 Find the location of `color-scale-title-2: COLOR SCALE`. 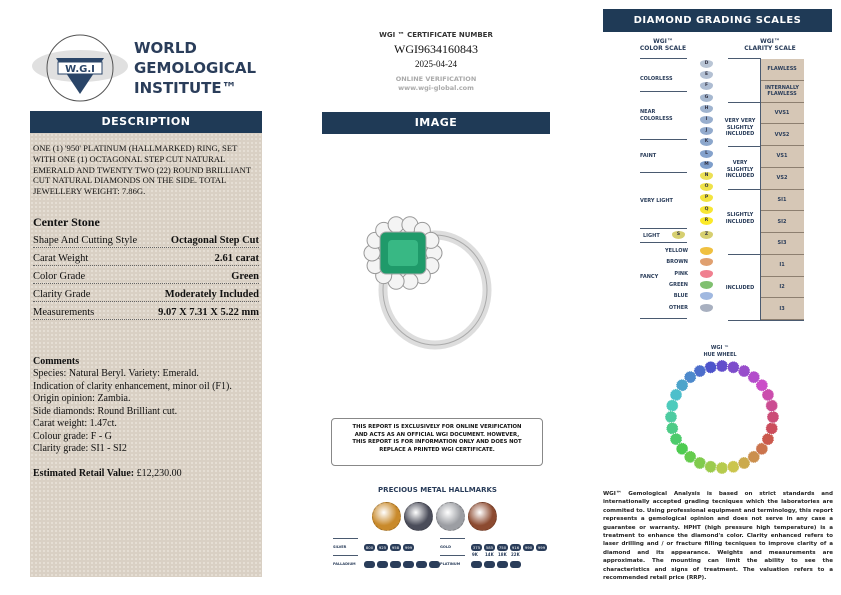

color-scale-title-2: COLOR SCALE is located at coordinates (663, 48).